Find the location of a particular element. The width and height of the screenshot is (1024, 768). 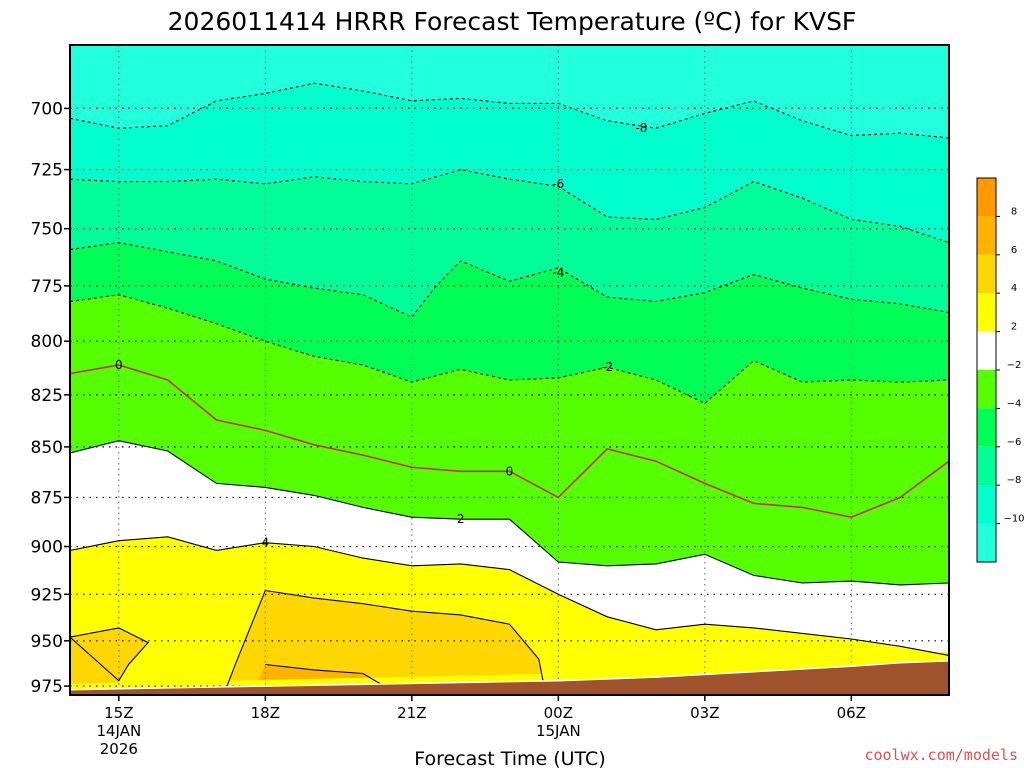

colorbar-tick-label: 4 is located at coordinates (1014, 288).